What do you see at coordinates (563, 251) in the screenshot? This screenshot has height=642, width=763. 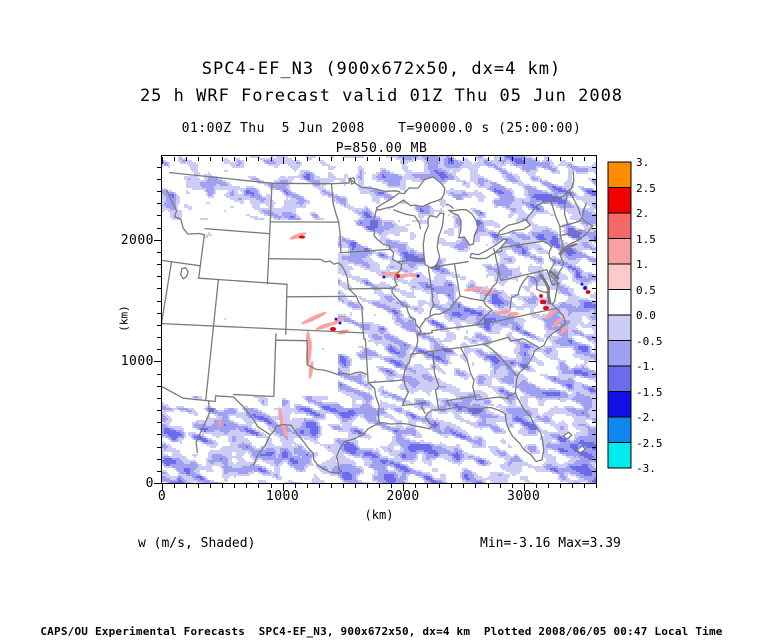 I see `bay-water` at bounding box center [563, 251].